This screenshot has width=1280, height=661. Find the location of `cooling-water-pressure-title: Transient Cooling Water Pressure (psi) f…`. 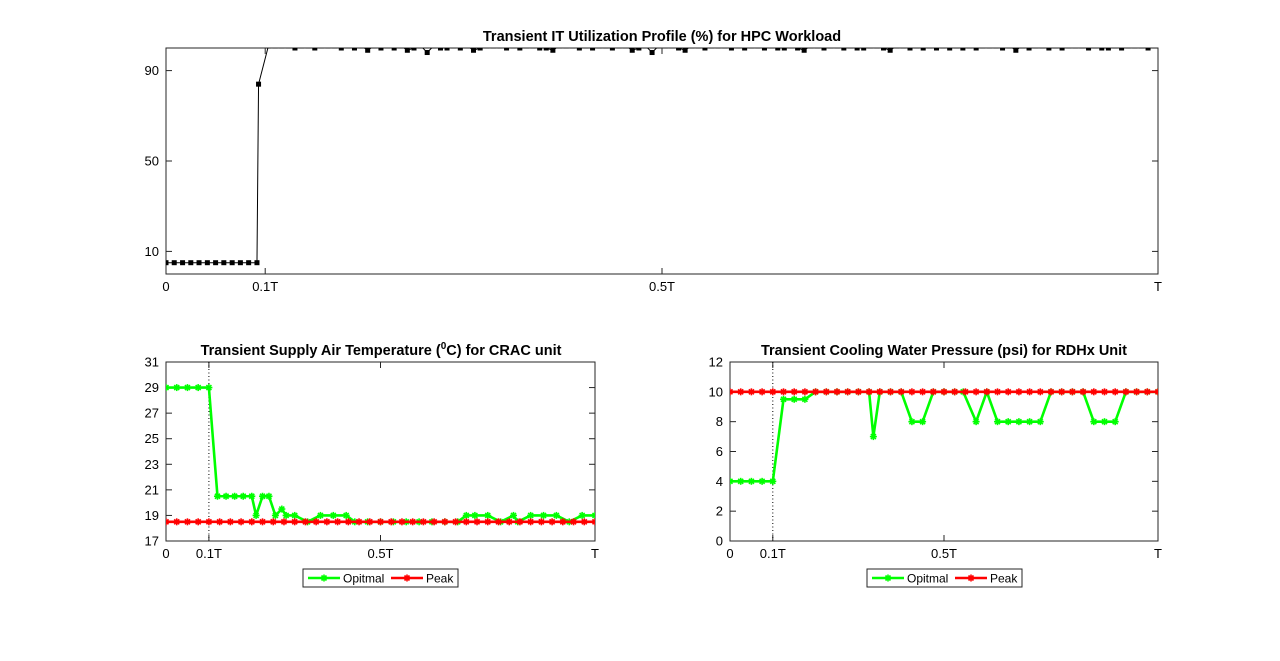

cooling-water-pressure-title: Transient Cooling Water Pressure (psi) f… is located at coordinates (944, 351).